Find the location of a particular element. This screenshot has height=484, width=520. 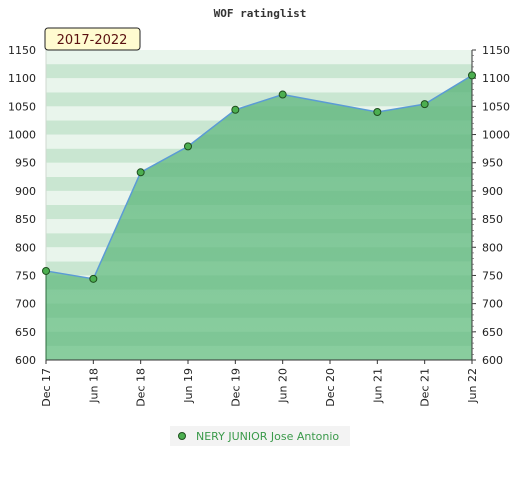

y-tick-label-right: 900 is located at coordinates (492, 191).